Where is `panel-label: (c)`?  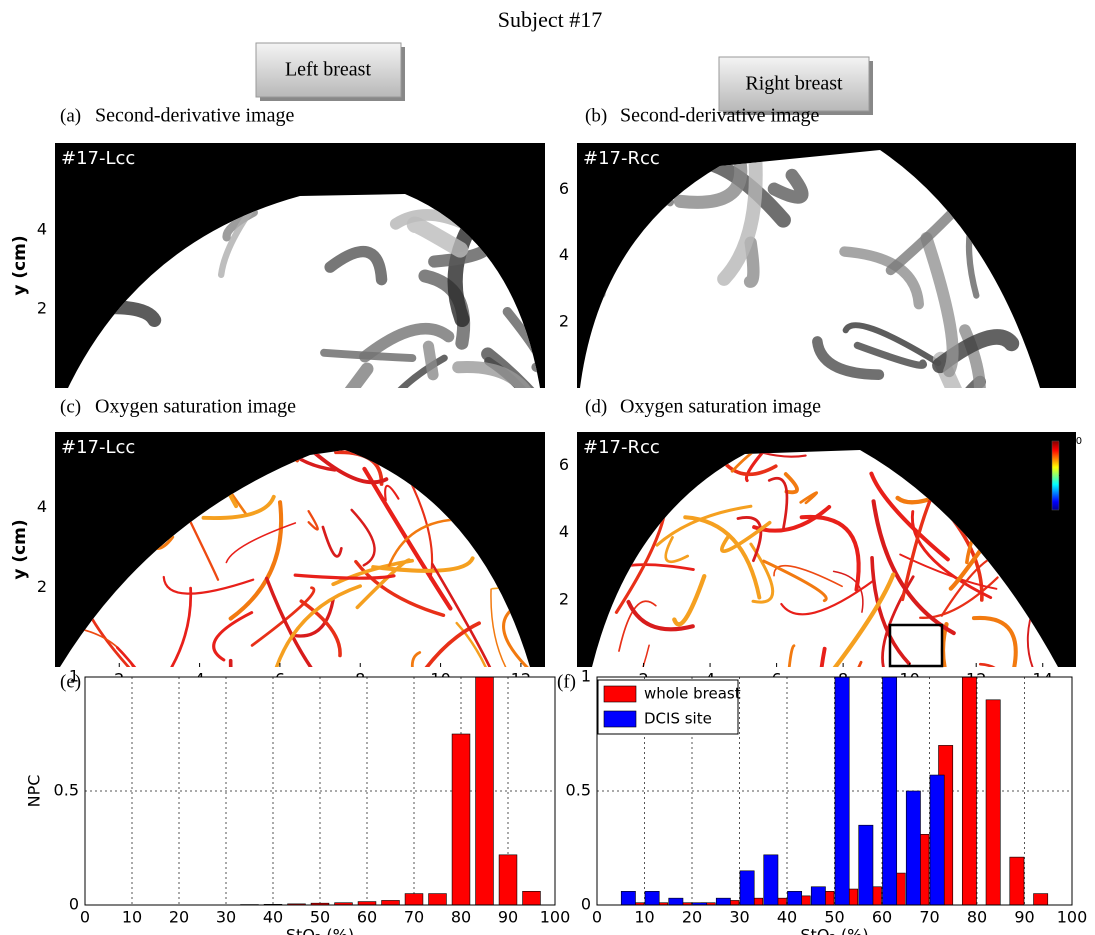
panel-label: (c) is located at coordinates (70, 406).